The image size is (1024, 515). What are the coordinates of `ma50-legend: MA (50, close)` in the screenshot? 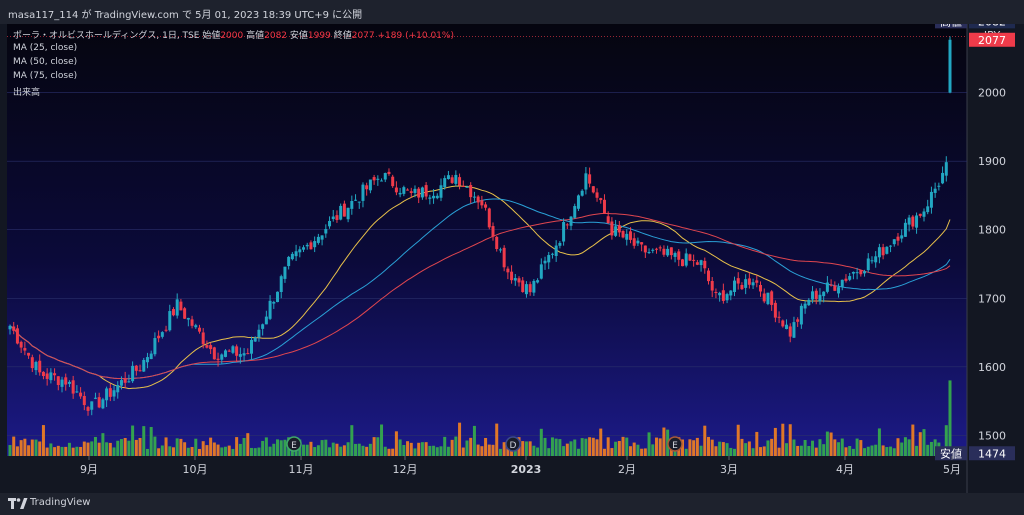 It's located at (45, 62).